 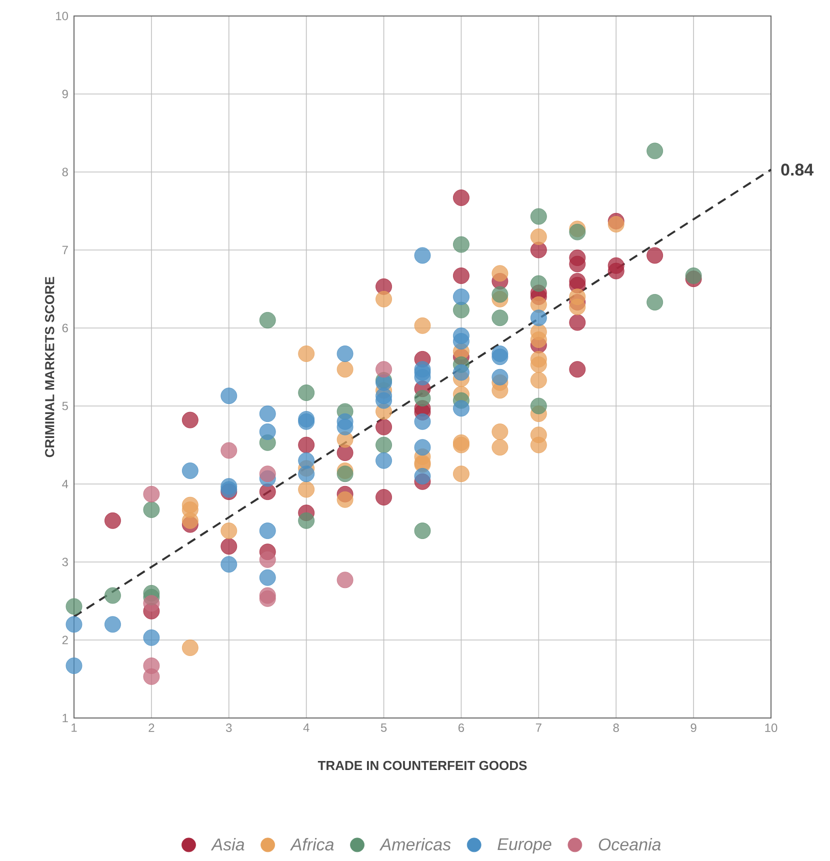 I want to click on x-tick-label: 8, so click(x=616, y=728).